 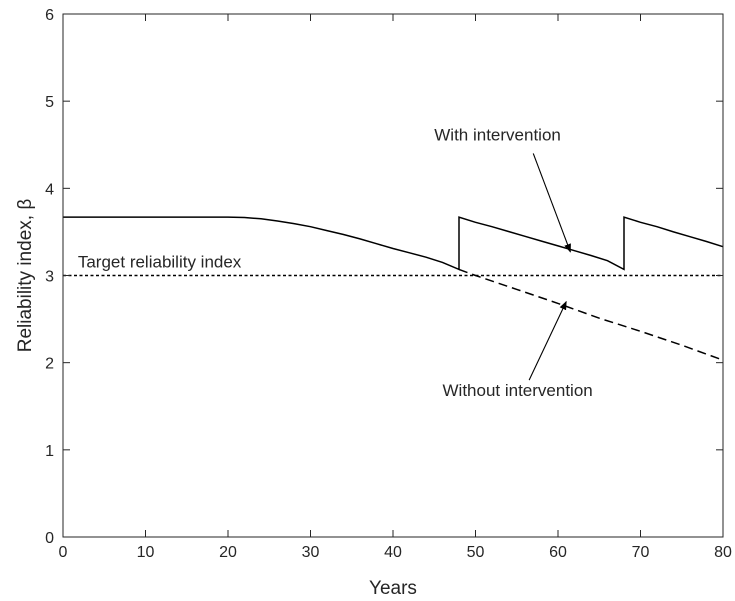 What do you see at coordinates (393, 243) in the screenshot?
I see `series-line-with-intervention` at bounding box center [393, 243].